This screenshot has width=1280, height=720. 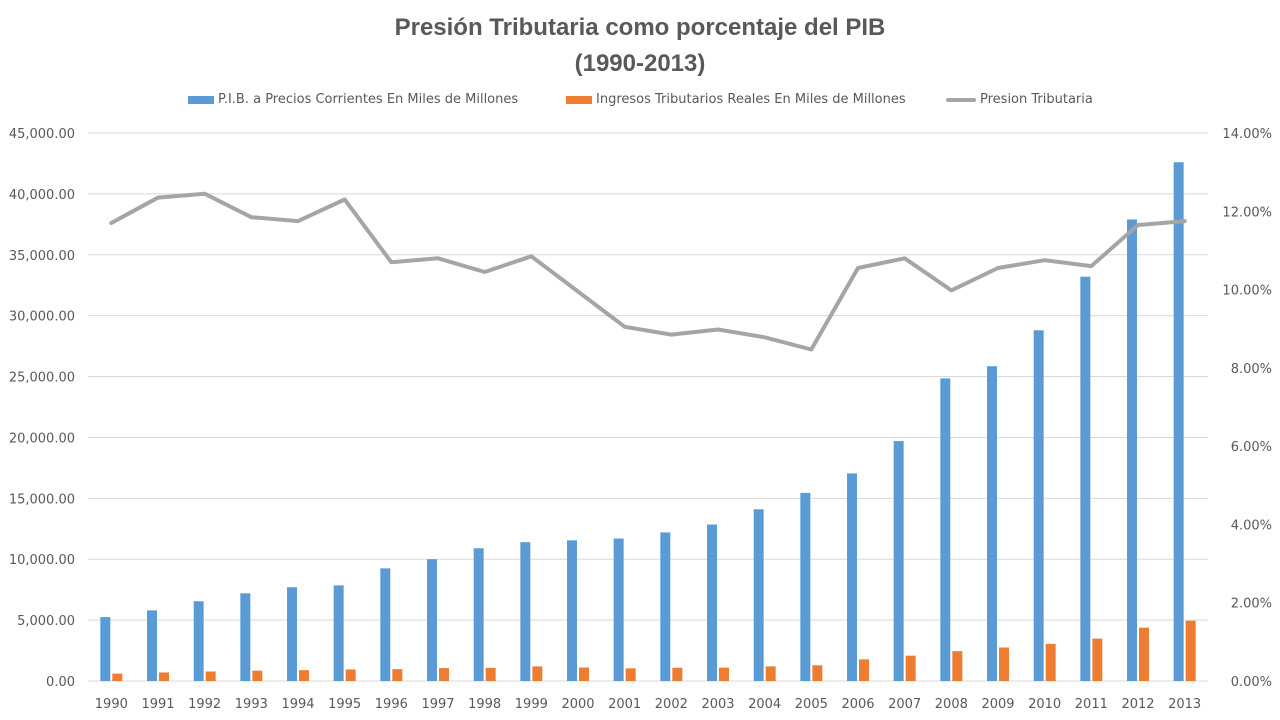 I want to click on x-tick-label: 1998, so click(x=484, y=704).